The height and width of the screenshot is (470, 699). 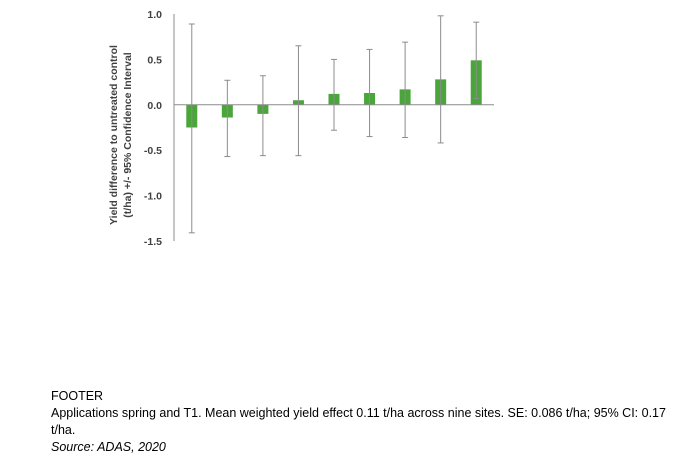 What do you see at coordinates (154, 106) in the screenshot?
I see `y-tick-label: 0.0` at bounding box center [154, 106].